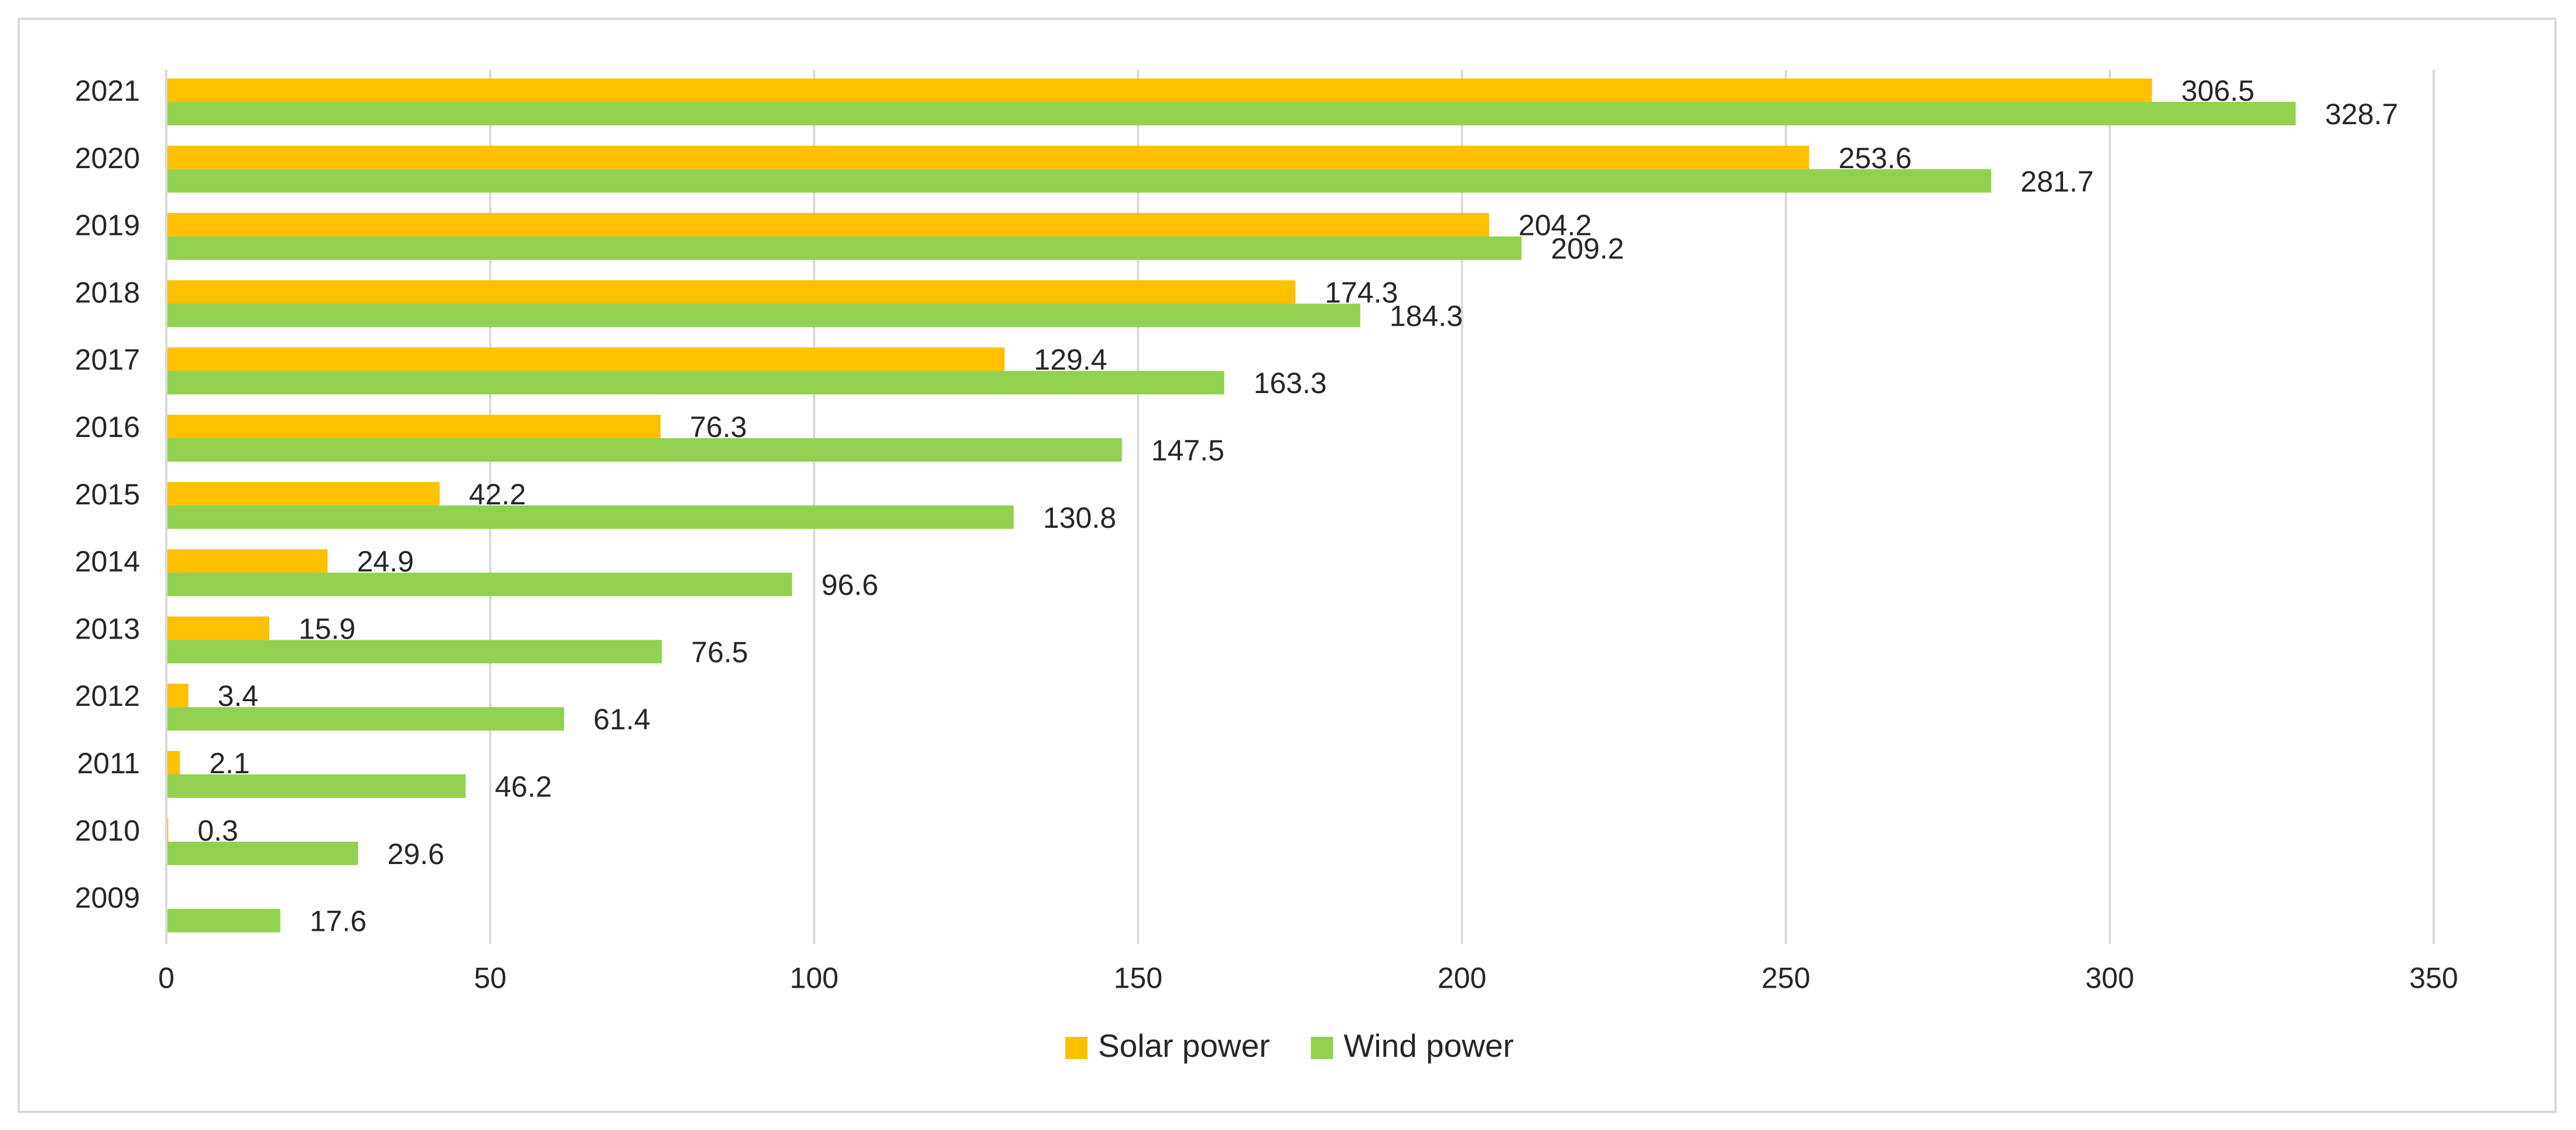 Image resolution: width=2576 pixels, height=1130 pixels. Describe the element at coordinates (2056, 181) in the screenshot. I see `wind-value-label: 281.7` at that location.